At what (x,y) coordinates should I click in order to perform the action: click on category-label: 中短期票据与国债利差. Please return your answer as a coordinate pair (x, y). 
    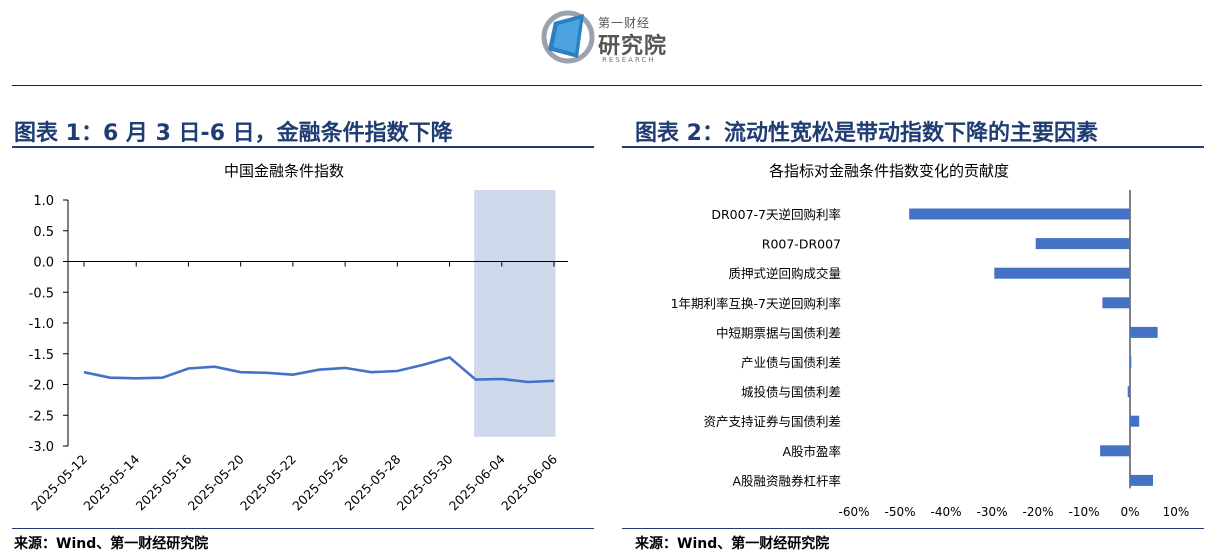
    Looking at the image, I should click on (778, 332).